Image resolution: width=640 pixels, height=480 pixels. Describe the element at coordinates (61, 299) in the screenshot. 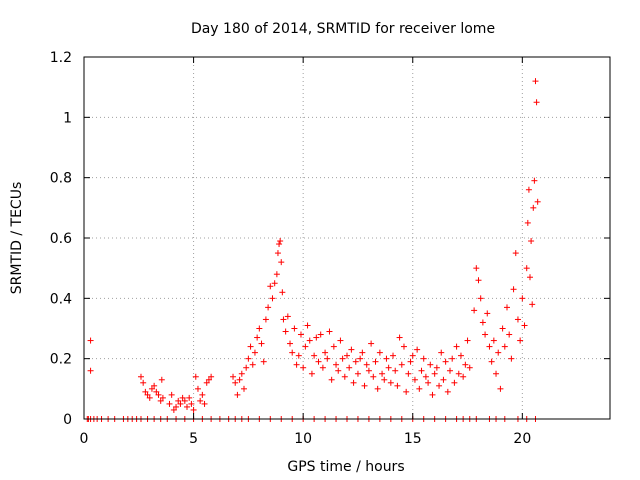

I see `y-tick-label: 0.4` at that location.